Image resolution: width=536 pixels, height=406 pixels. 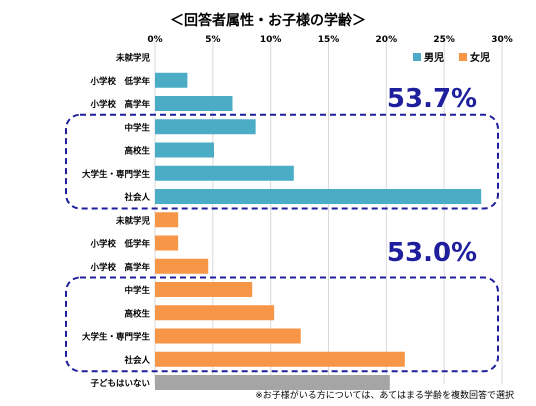 I want to click on x-tick-label: 0%, so click(x=154, y=40).